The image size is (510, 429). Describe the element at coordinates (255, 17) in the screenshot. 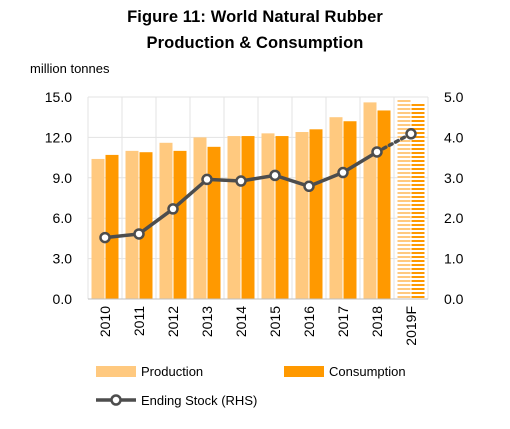

I see `chart-title-line-1: Figure 11: World Natural Rubber` at that location.